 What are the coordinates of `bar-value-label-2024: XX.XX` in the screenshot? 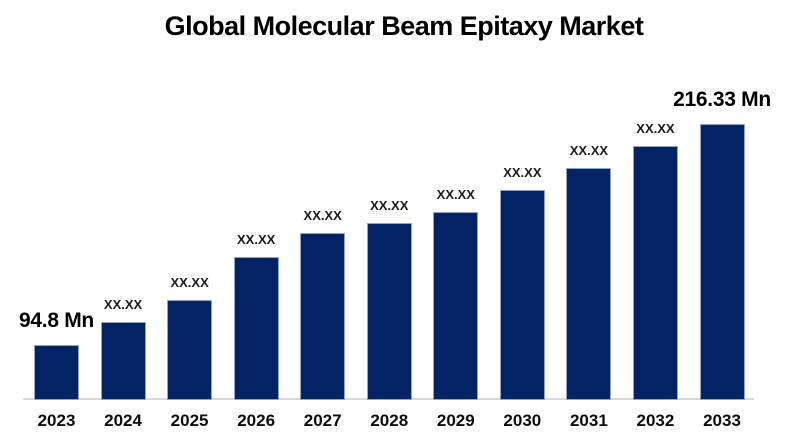 It's located at (123, 304).